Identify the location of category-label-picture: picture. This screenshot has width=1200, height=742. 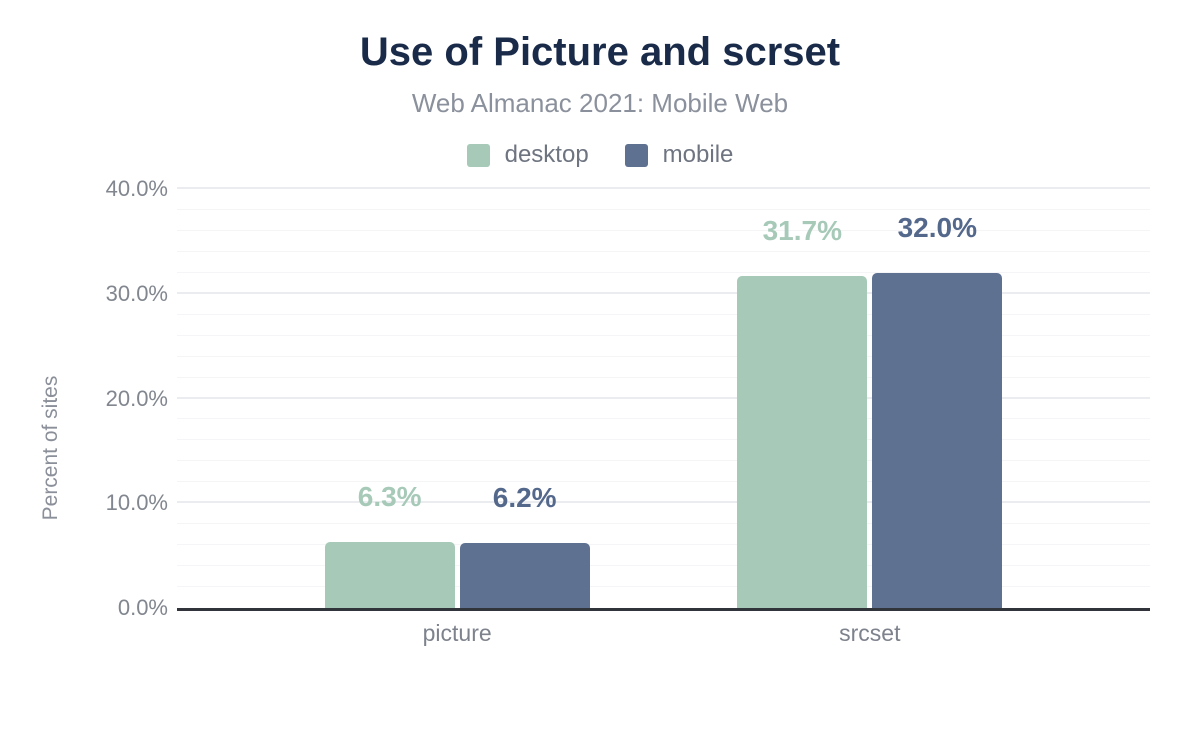
(457, 633).